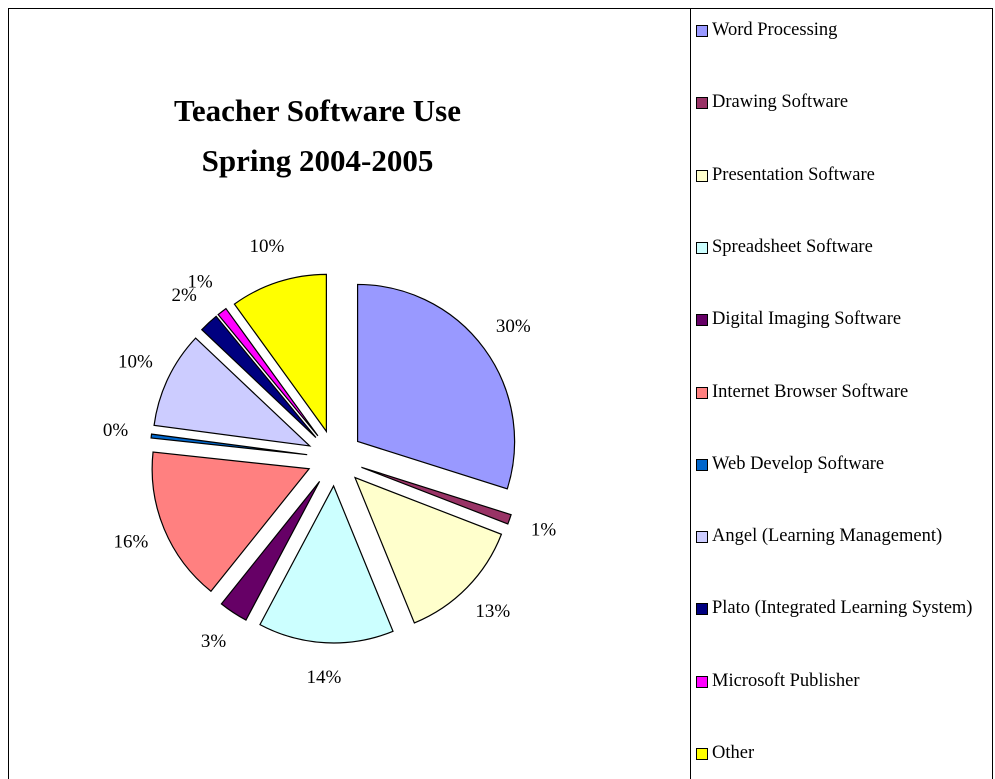 This screenshot has height=779, width=995. Describe the element at coordinates (775, 30) in the screenshot. I see `legend-label: Word Processing` at that location.